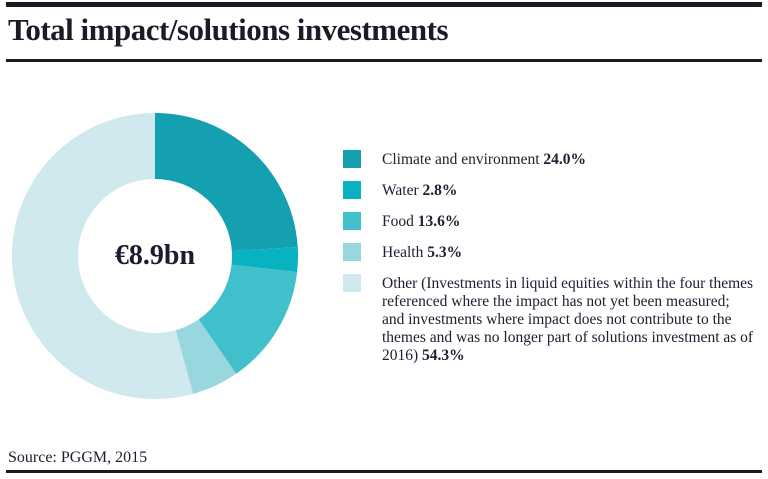 Image resolution: width=768 pixels, height=479 pixels. What do you see at coordinates (549, 252) in the screenshot?
I see `legend-item-health: Health 5.3%` at bounding box center [549, 252].